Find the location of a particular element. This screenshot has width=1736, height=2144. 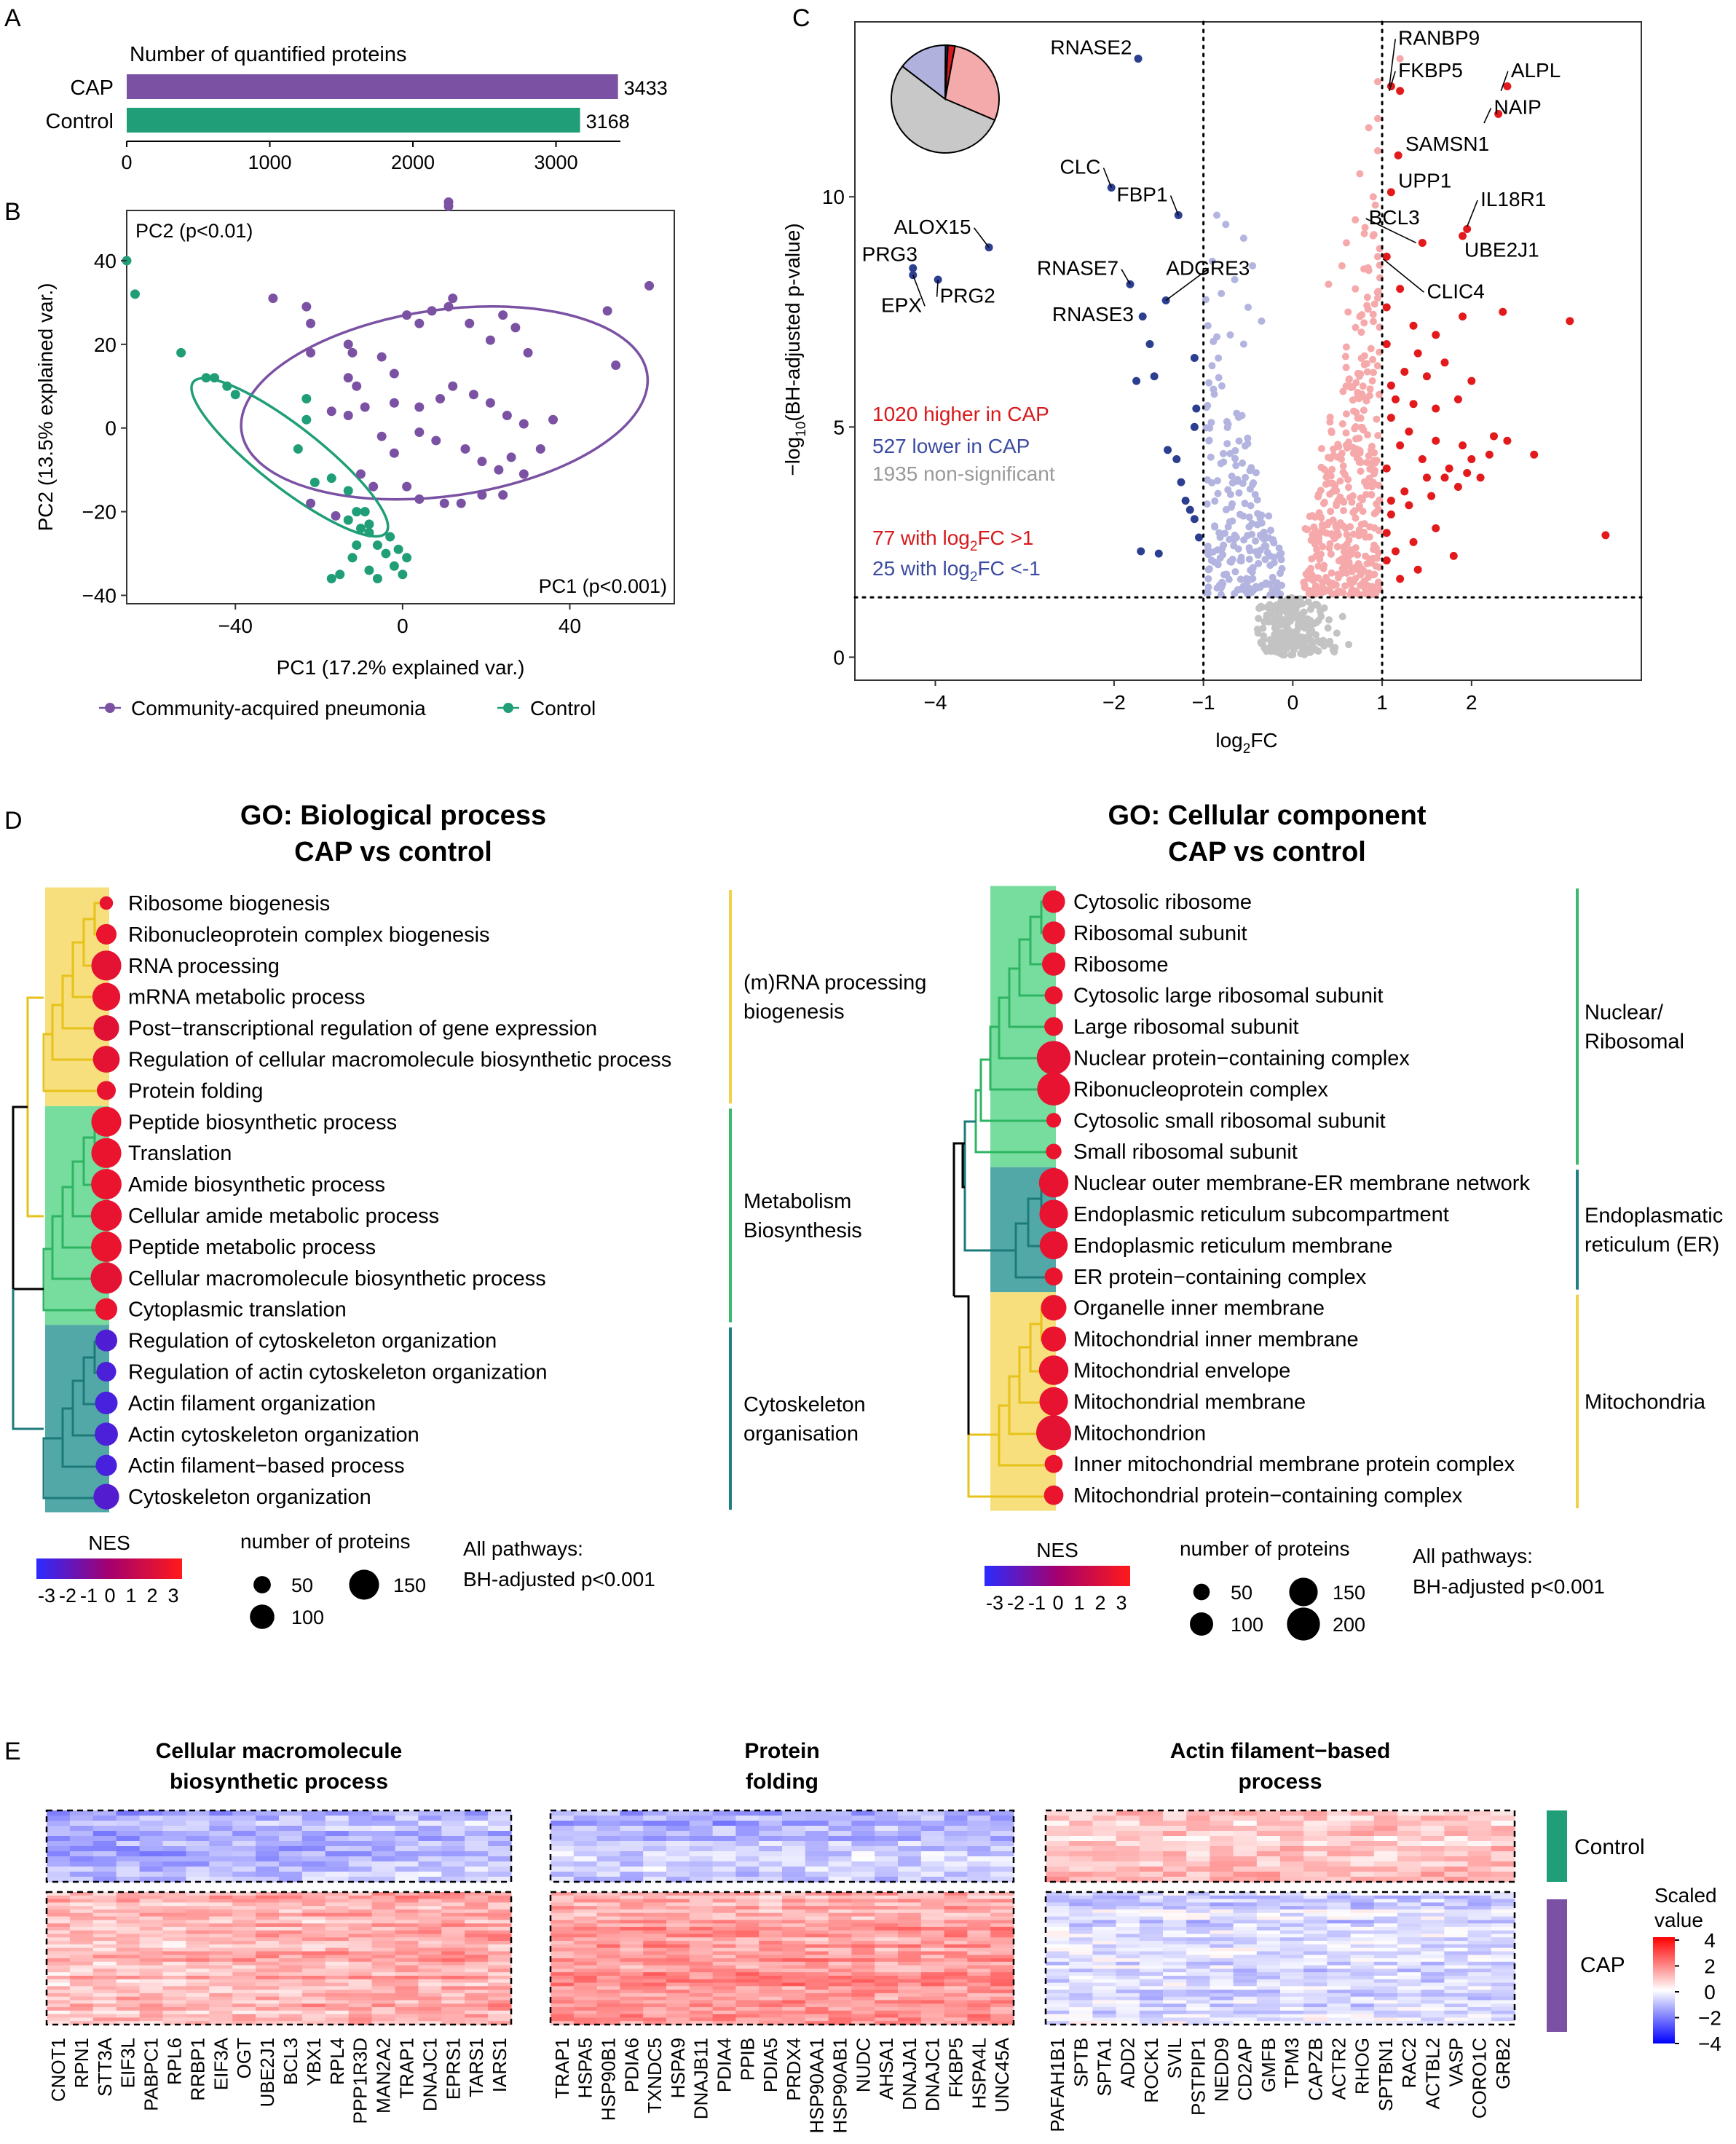

gene-column-label: EIF3L is located at coordinates (128, 2063).